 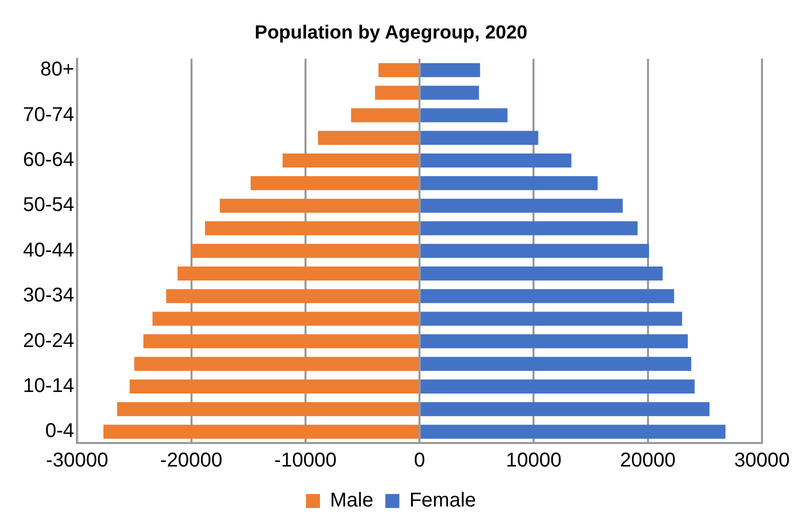 I want to click on y-tick-label: 40-44, so click(x=48, y=250).